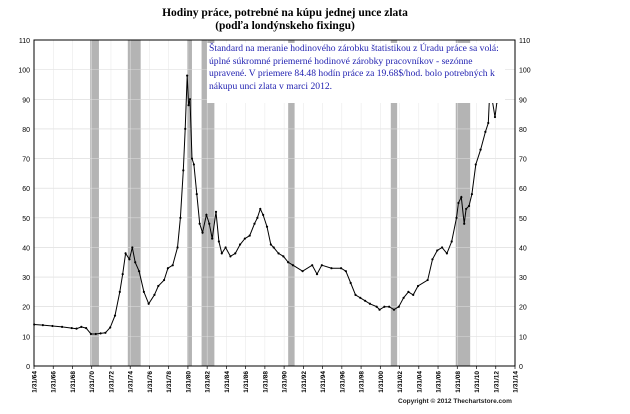 The height and width of the screenshot is (414, 630). I want to click on x-tick-label: 1/31/84, so click(227, 382).